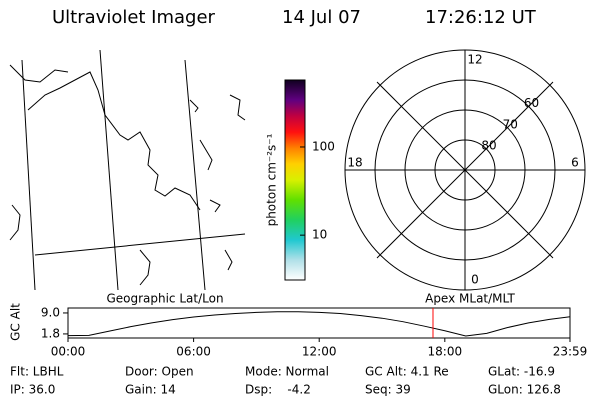 The image size is (600, 400). I want to click on colorbar-label: photon cm⁻²s⁻¹, so click(272, 179).